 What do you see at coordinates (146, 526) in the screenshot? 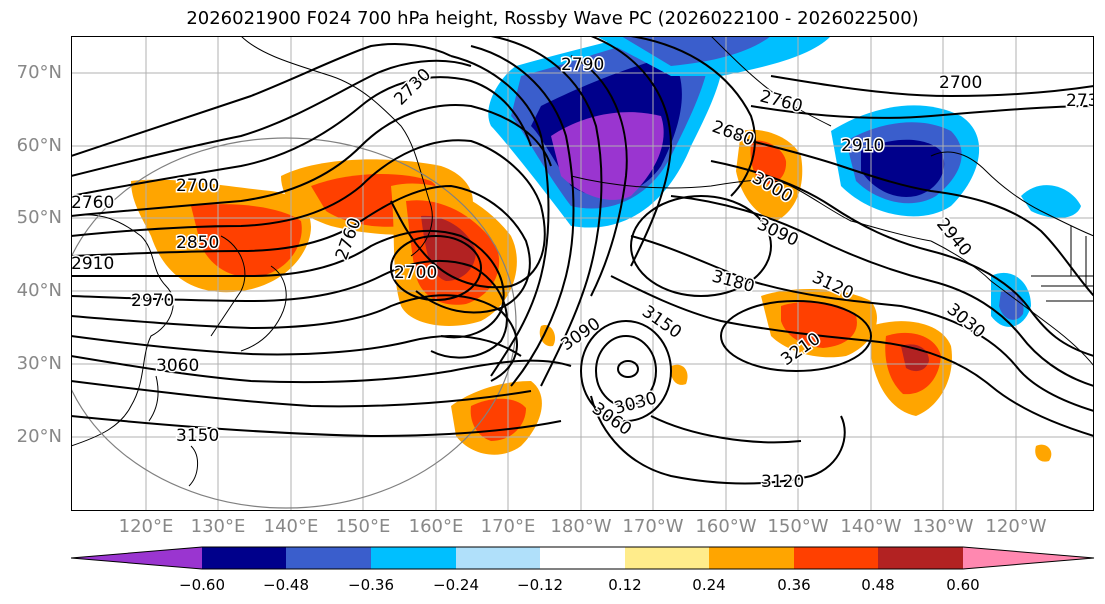
I see `lon-label: 120°E` at bounding box center [146, 526].